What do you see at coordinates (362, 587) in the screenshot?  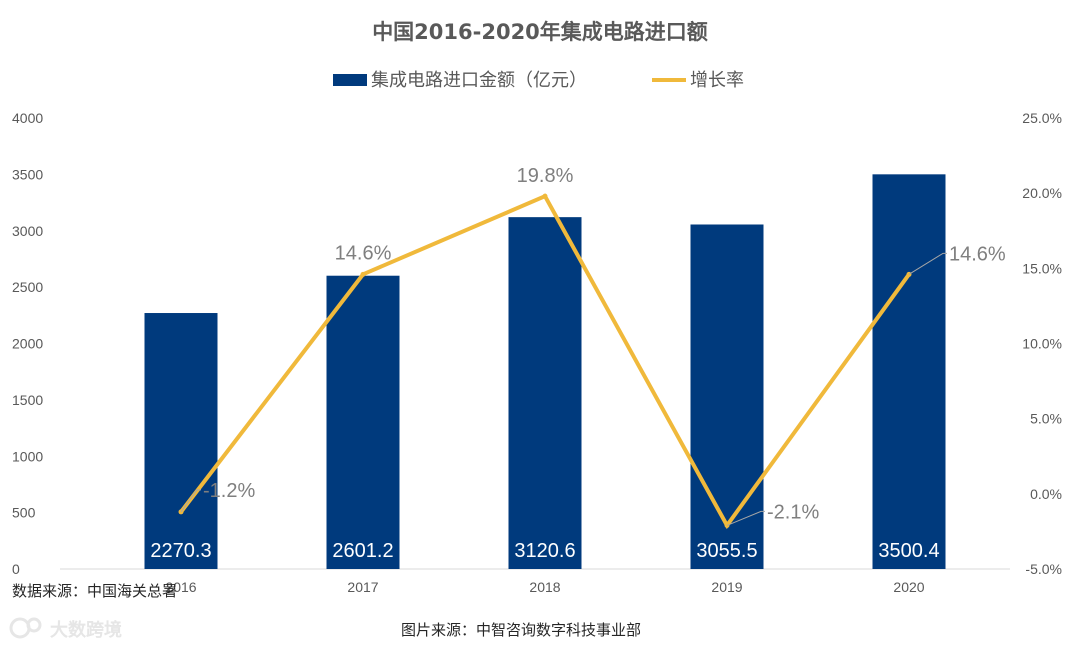 I see `x-tick-label: 2017` at bounding box center [362, 587].